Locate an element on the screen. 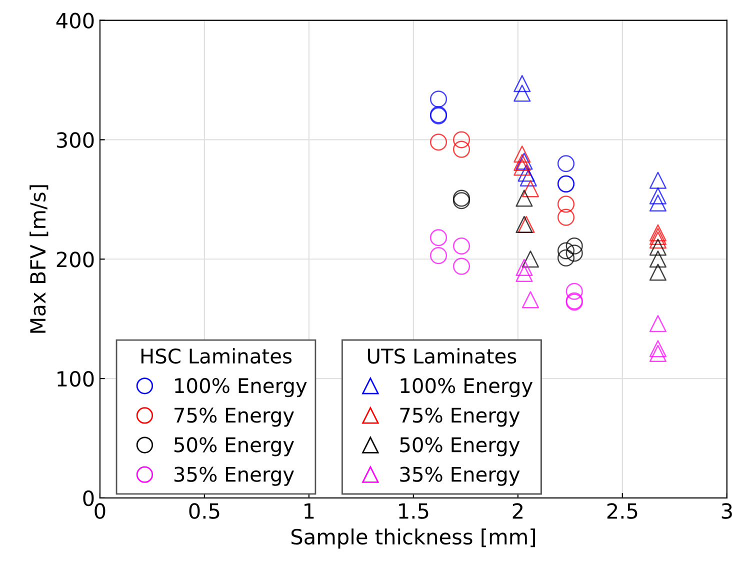 Image resolution: width=735 pixels, height=581 pixels. y-tick-label: 100 is located at coordinates (76, 378).